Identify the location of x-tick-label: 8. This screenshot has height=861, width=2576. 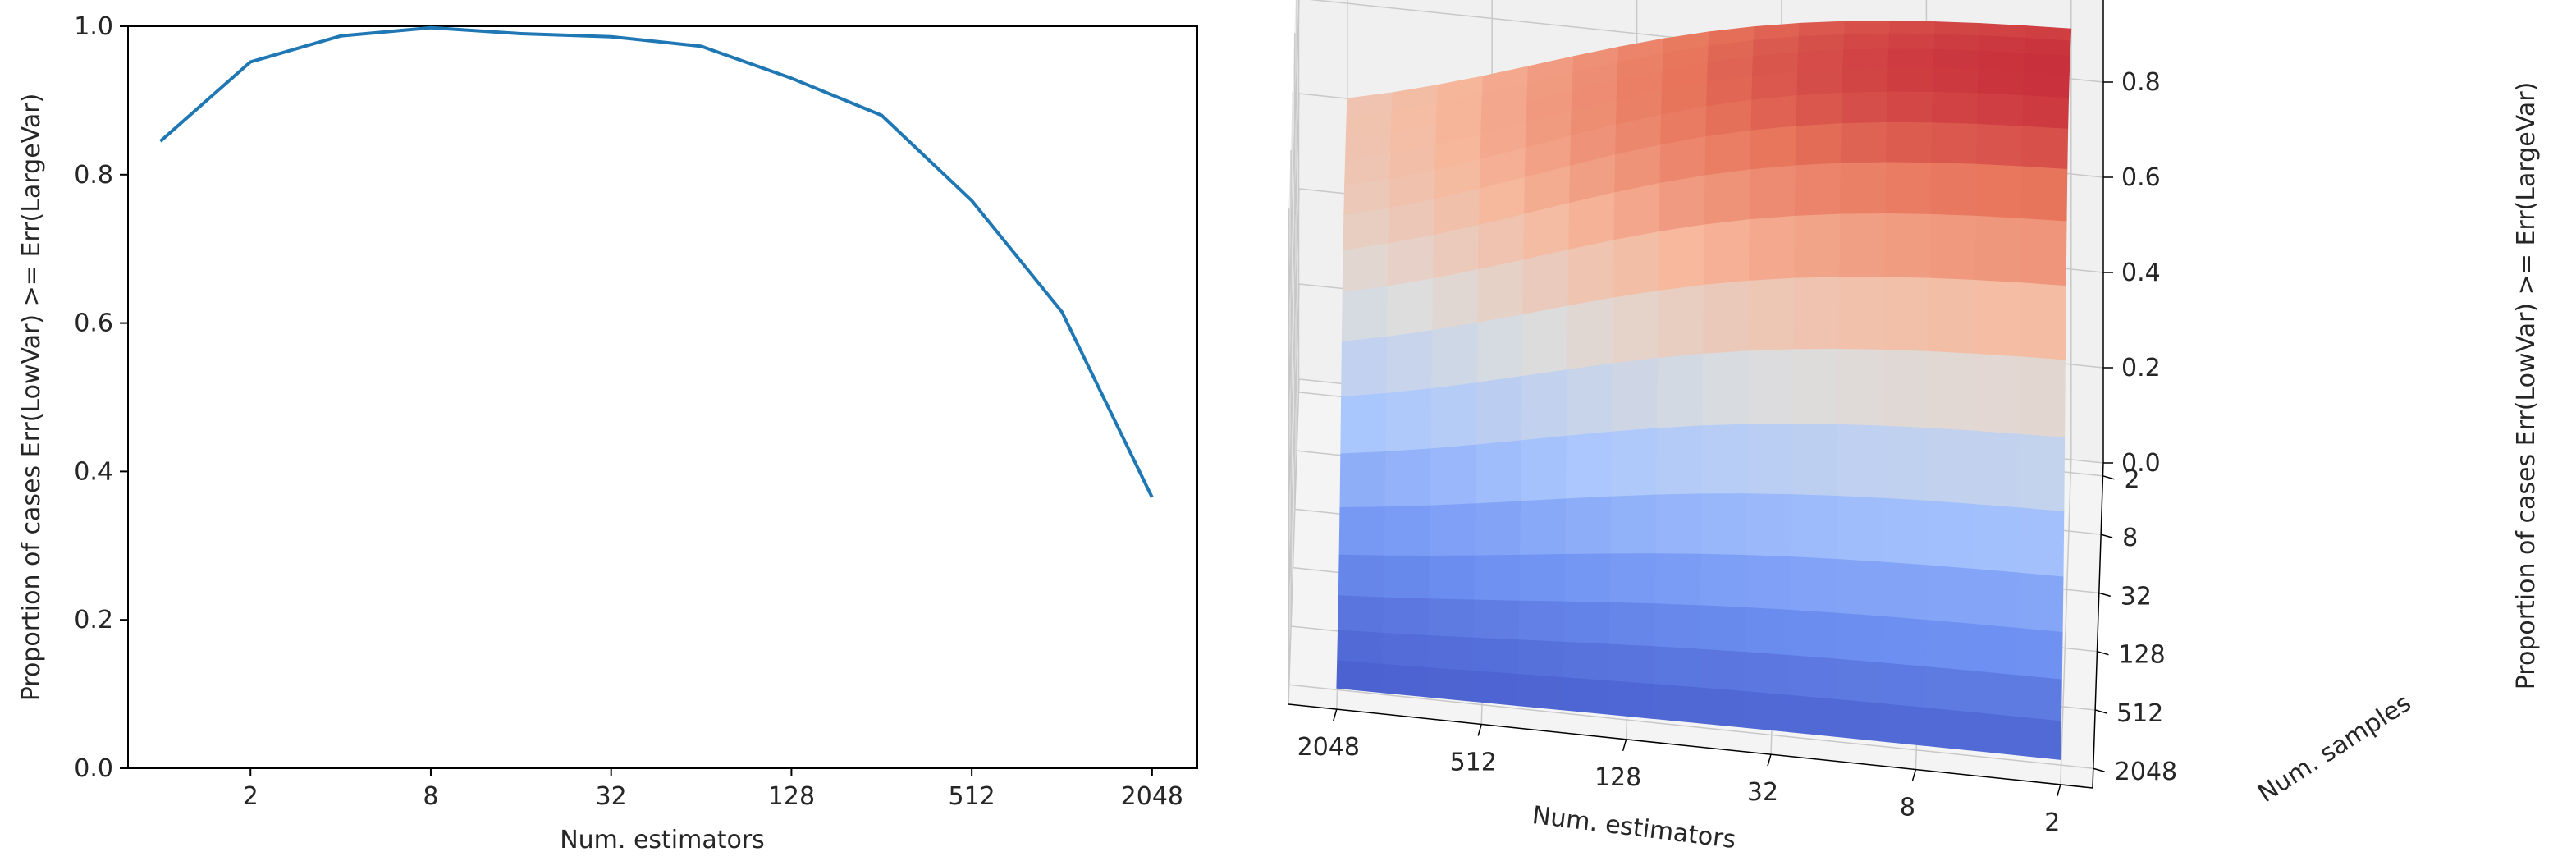
(1907, 808).